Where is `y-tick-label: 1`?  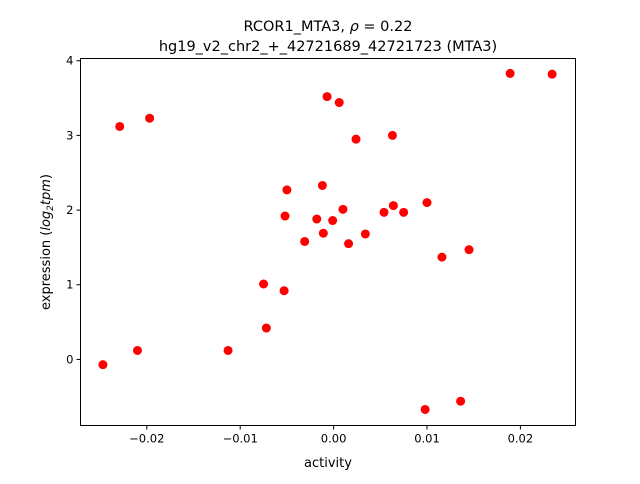 y-tick-label: 1 is located at coordinates (69, 285).